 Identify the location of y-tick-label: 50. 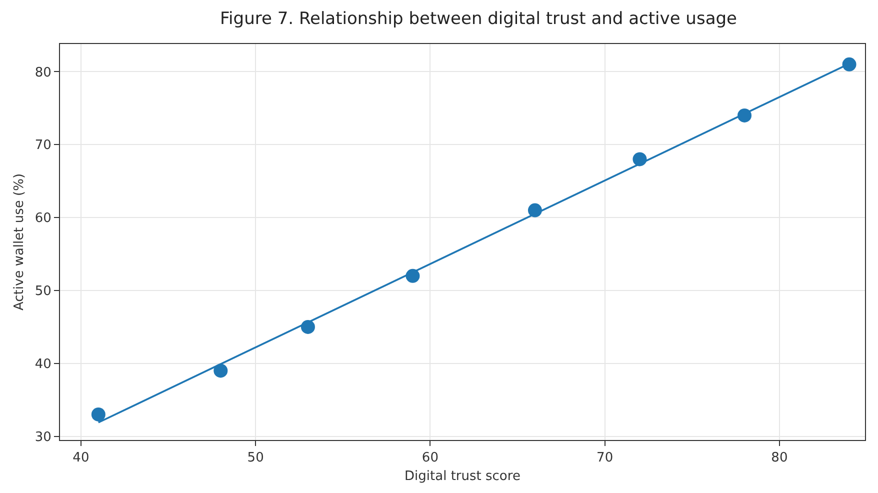
(43, 292).